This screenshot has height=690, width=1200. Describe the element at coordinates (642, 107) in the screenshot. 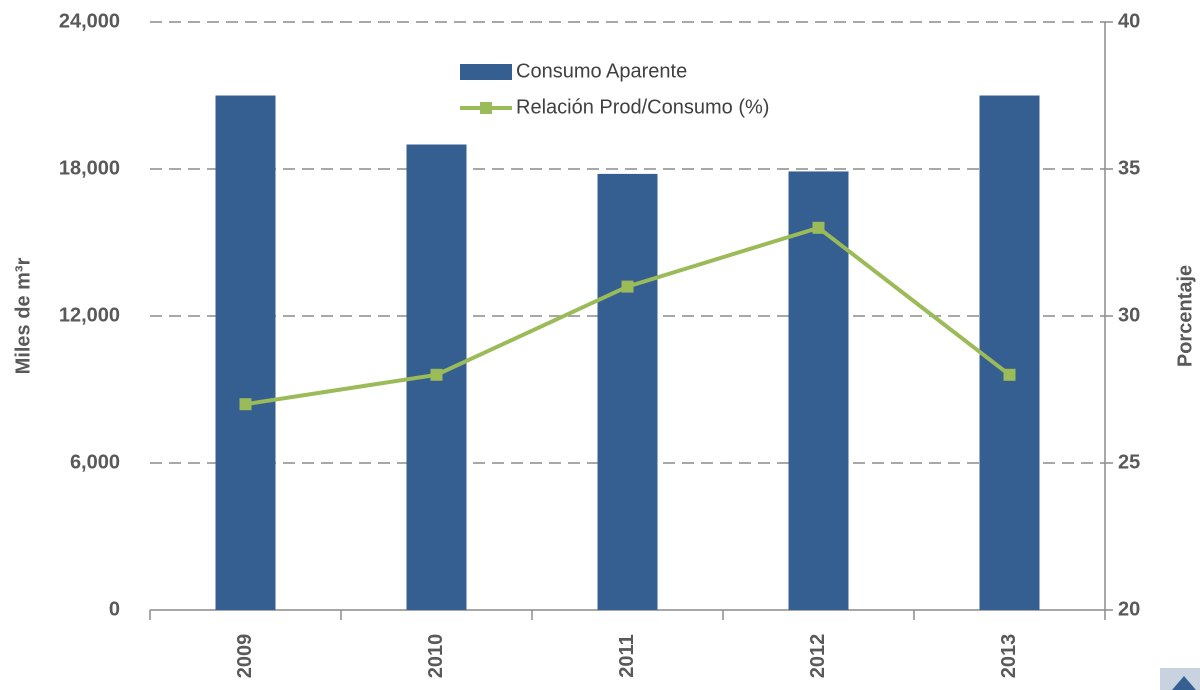

I see `legend-label: Relación Prod/Consumo (%)` at that location.